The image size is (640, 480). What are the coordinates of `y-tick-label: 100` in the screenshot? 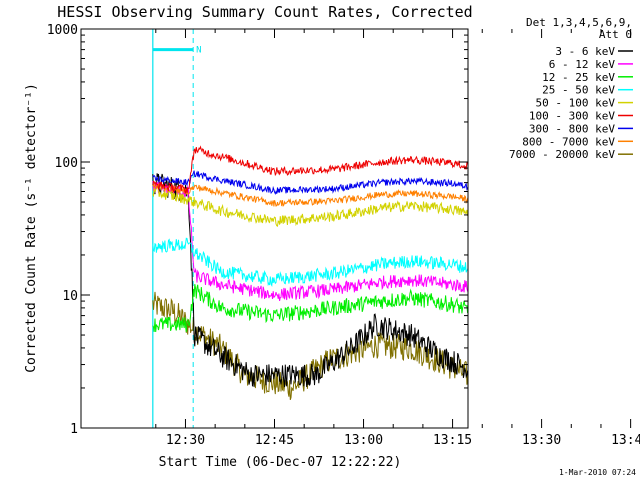 It's located at (66, 163).